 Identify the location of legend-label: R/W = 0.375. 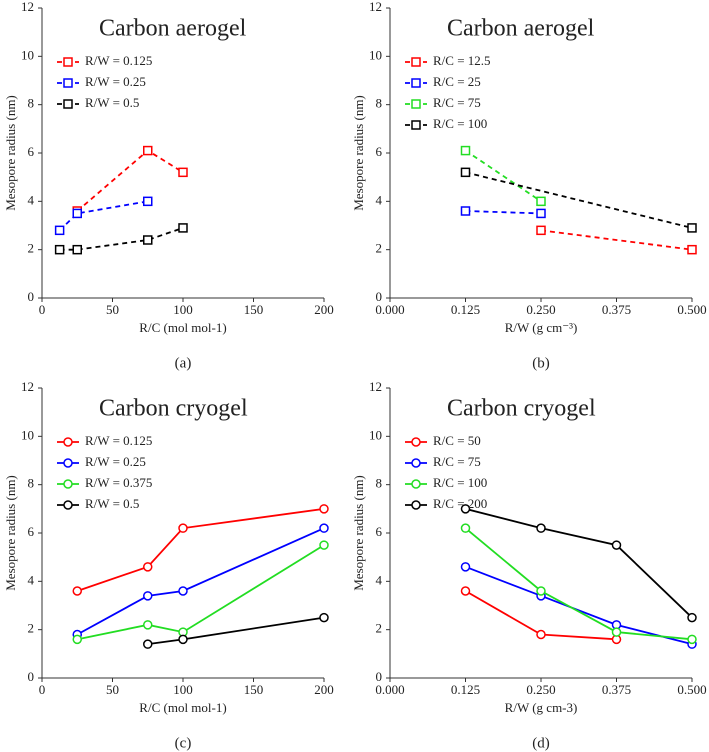
(118, 482).